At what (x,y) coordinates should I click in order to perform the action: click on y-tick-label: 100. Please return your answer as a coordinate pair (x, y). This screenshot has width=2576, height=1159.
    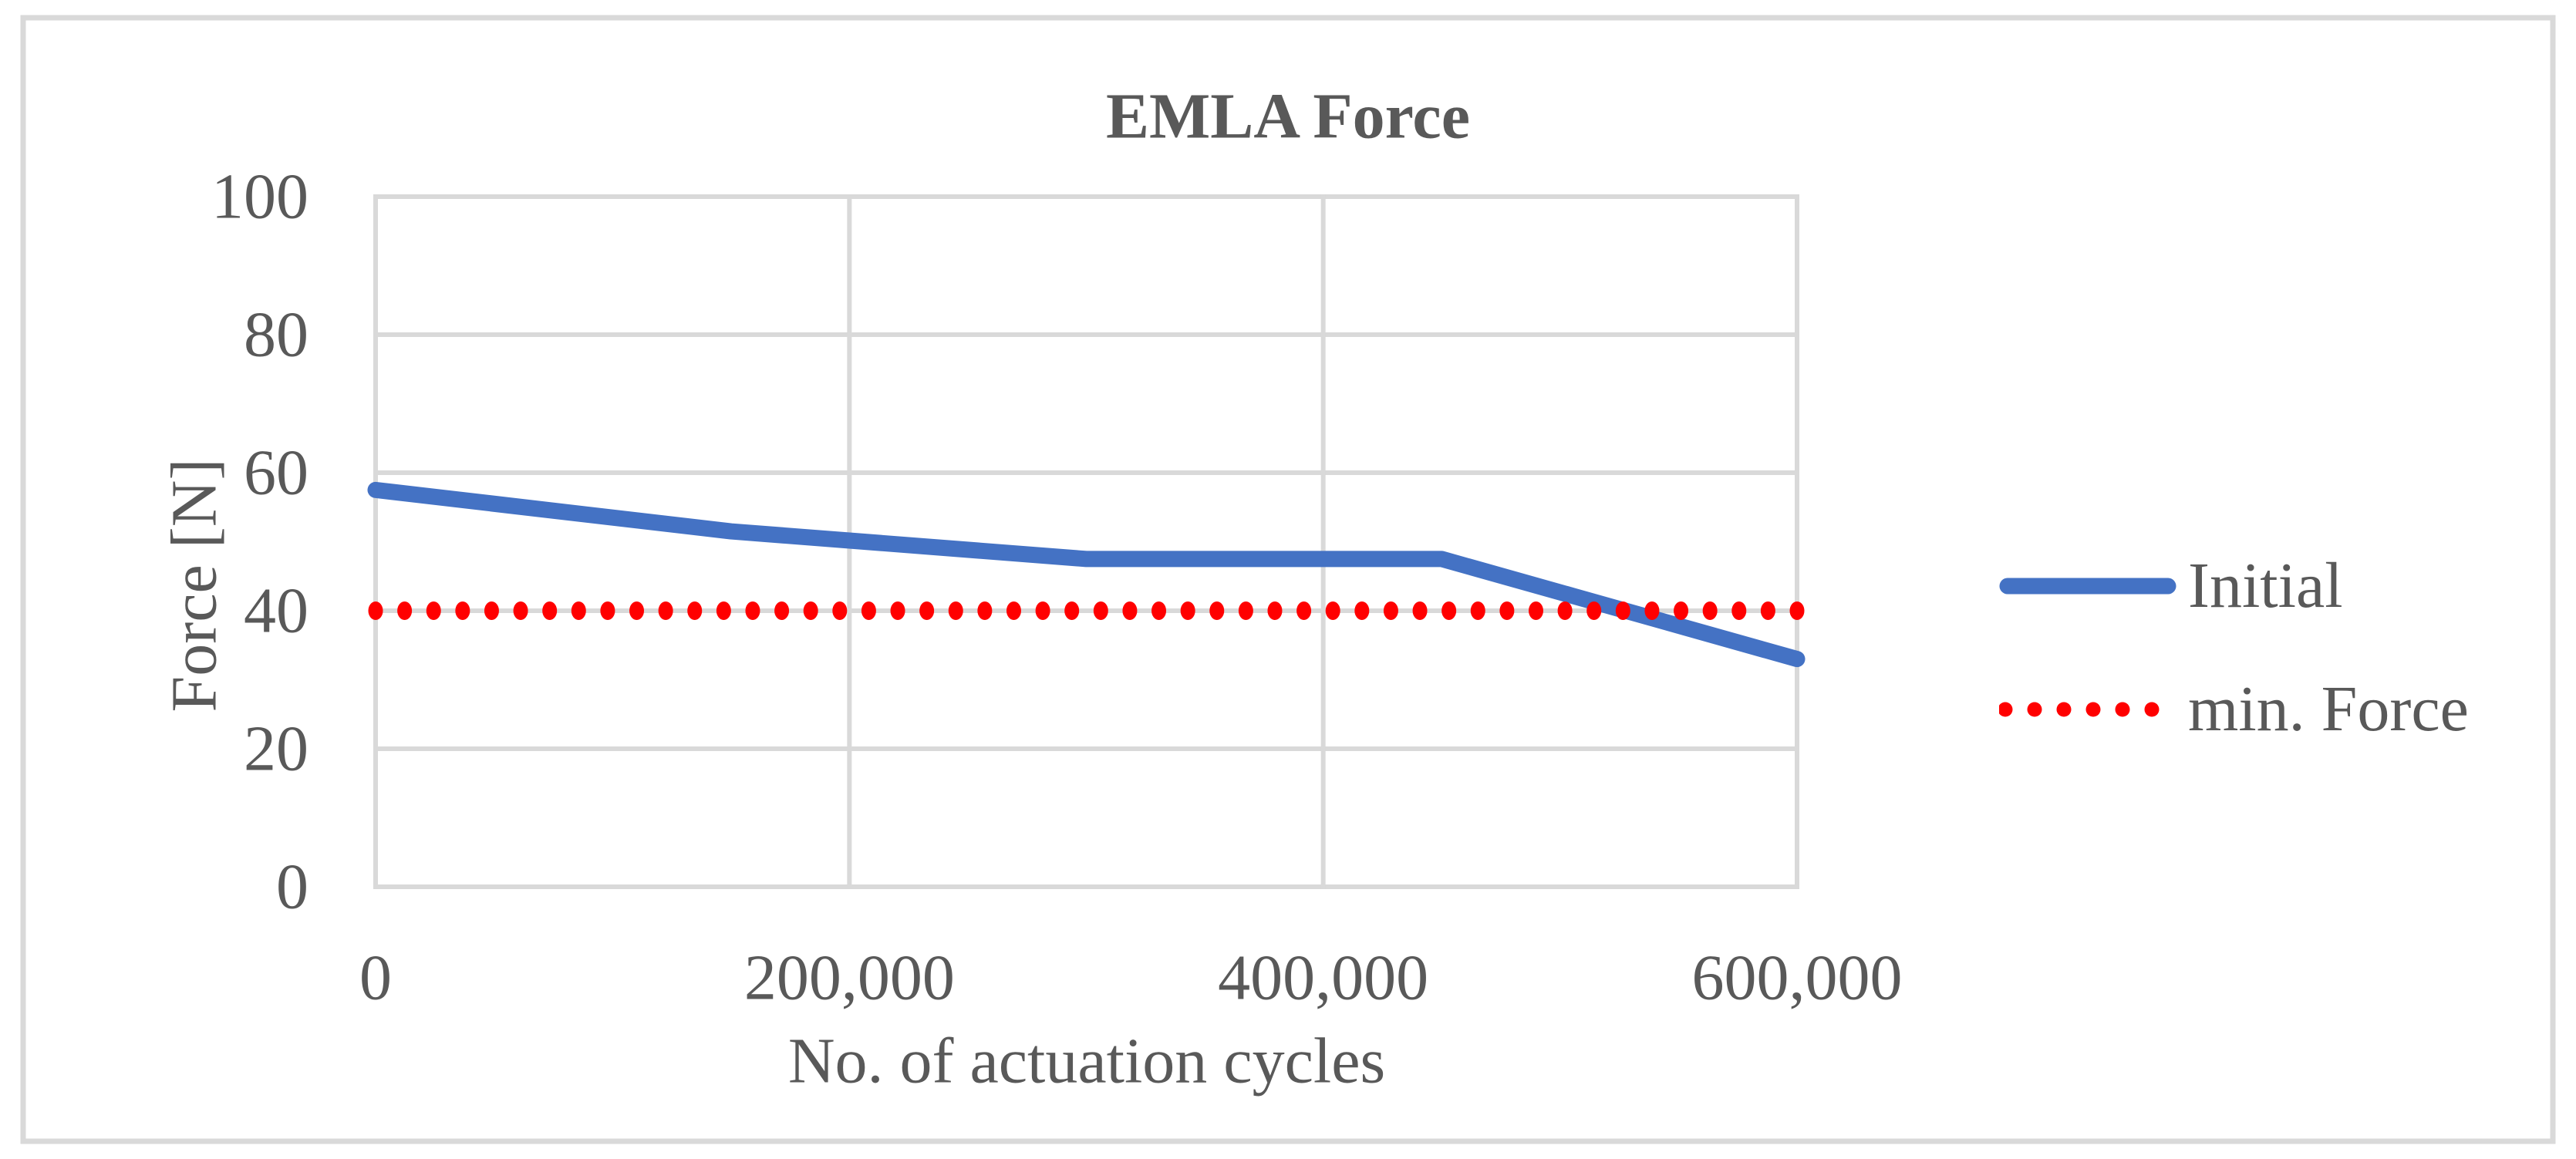
    Looking at the image, I should click on (260, 197).